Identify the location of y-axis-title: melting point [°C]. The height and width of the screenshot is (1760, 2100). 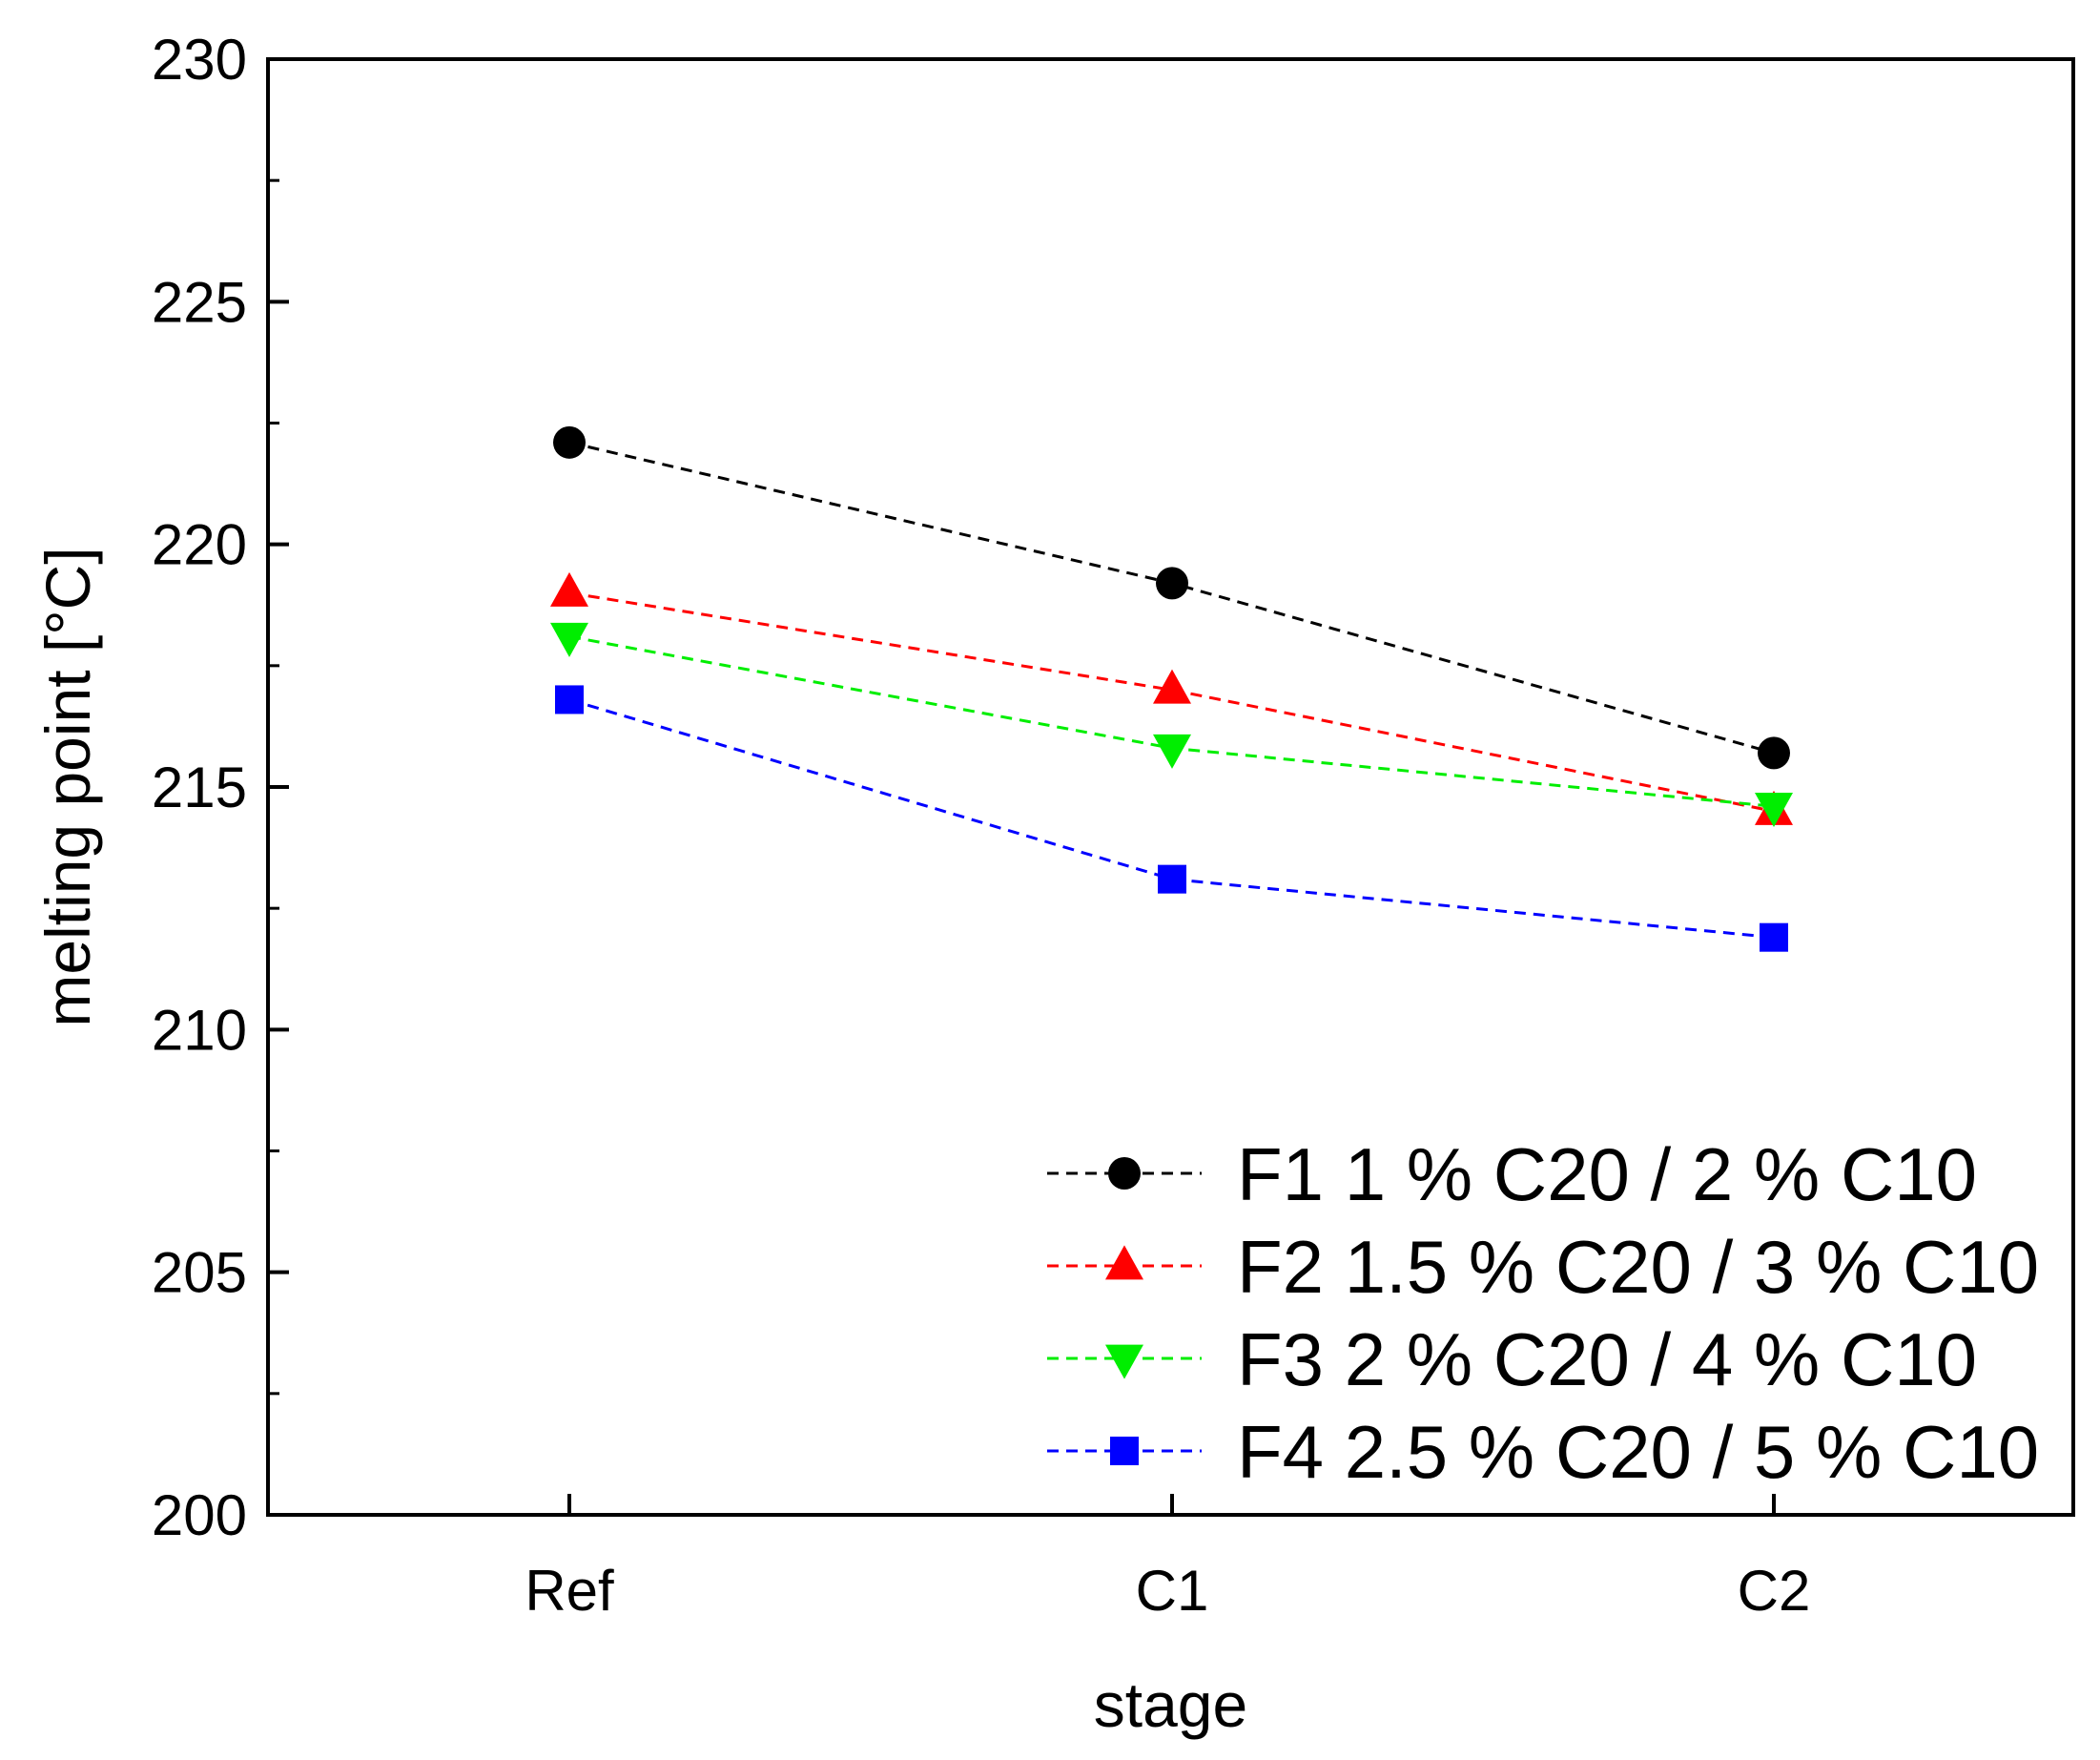
(67, 786).